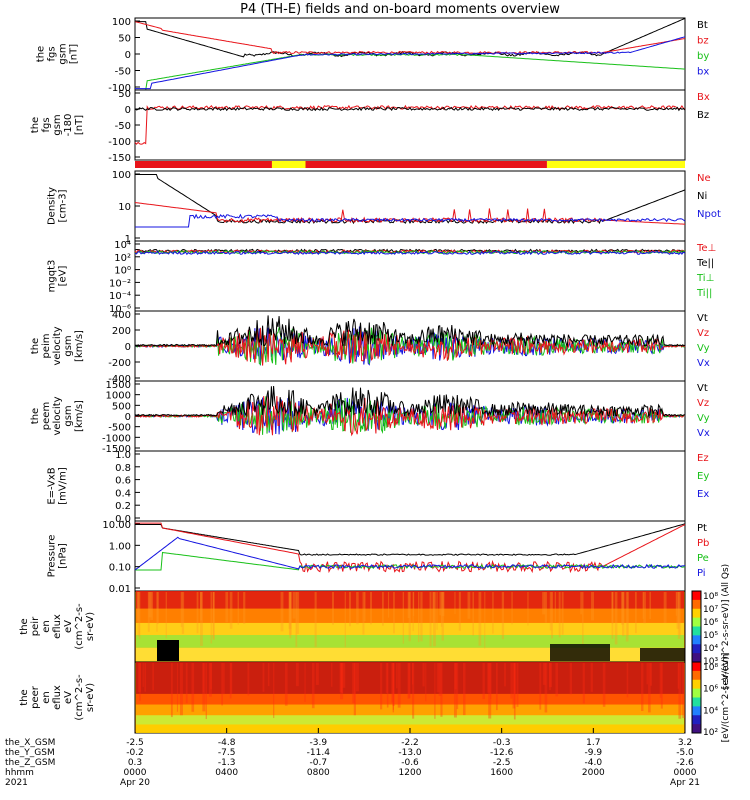  I want to click on y-axis-label: eV, so click(68, 697).